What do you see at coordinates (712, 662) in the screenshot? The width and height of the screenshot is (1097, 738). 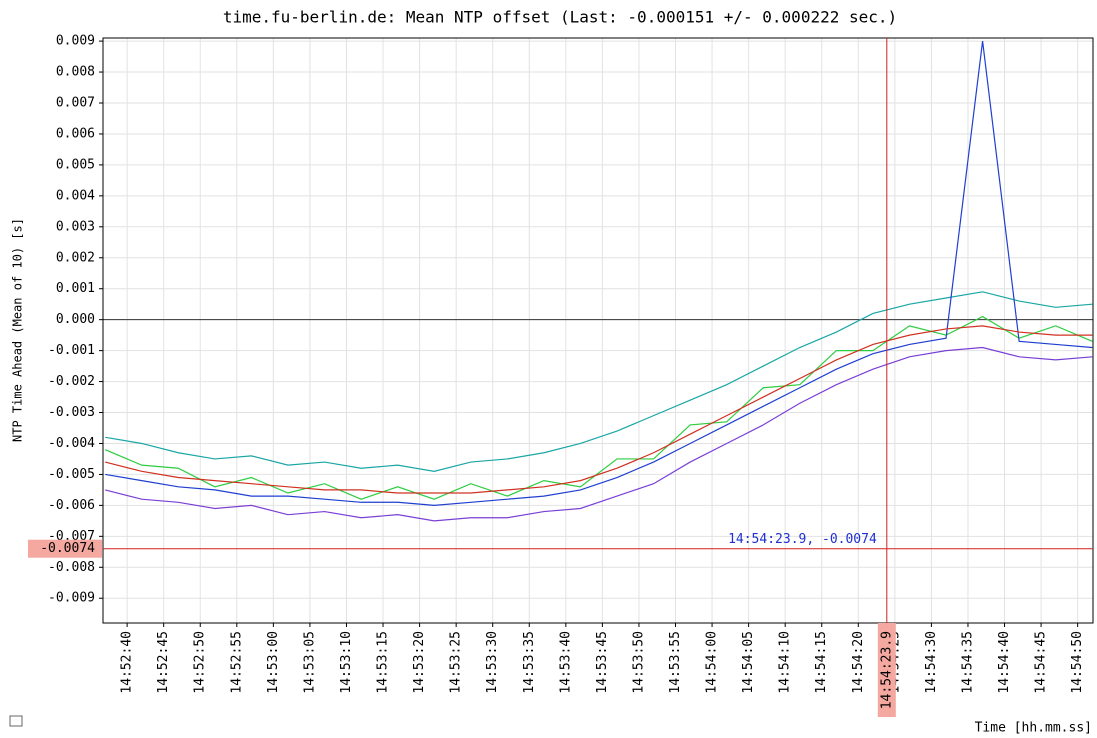 I see `x-tick-label: 14:54:00` at bounding box center [712, 662].